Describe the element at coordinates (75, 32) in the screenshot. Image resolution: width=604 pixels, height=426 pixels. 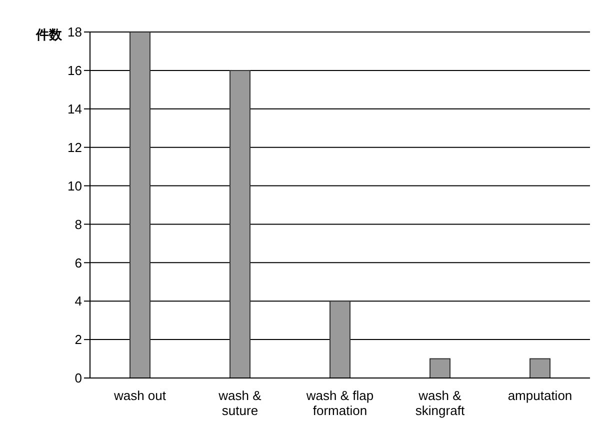
I see `y-tick-label: 18` at that location.